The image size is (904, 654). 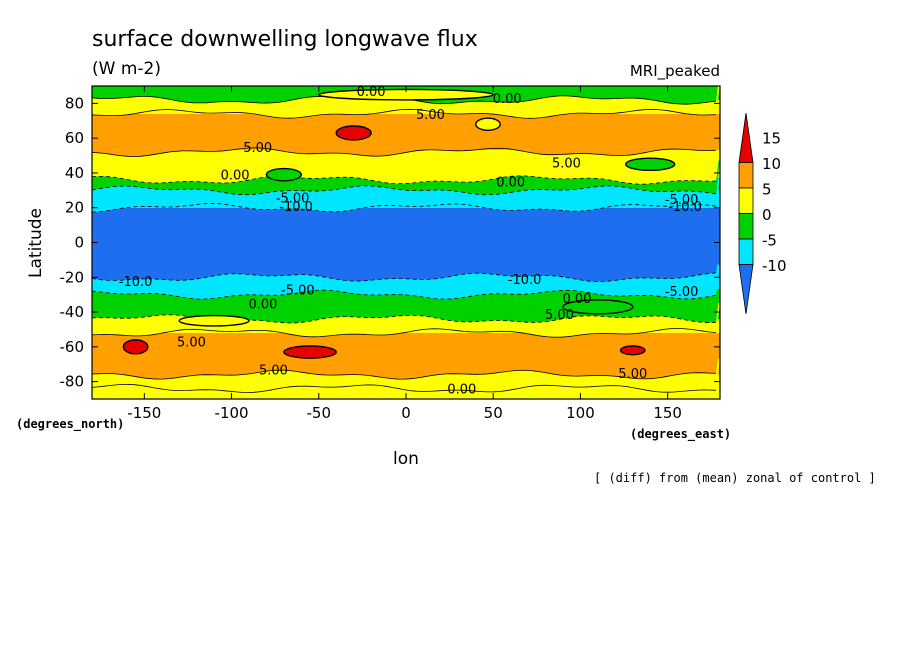 What do you see at coordinates (525, 280) in the screenshot?
I see `contour-label-12: -10.0` at bounding box center [525, 280].